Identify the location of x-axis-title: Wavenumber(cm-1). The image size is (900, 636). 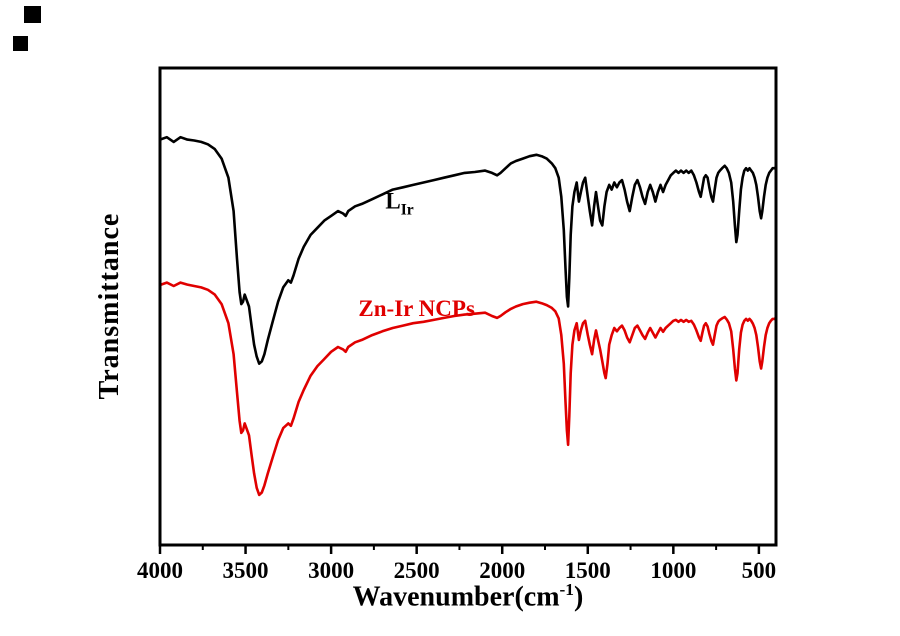
(468, 596).